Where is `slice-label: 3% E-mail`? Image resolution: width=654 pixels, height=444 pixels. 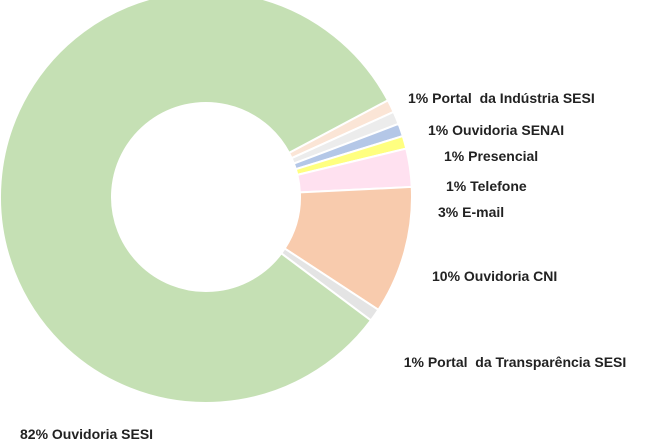
slice-label: 3% E-mail is located at coordinates (471, 212).